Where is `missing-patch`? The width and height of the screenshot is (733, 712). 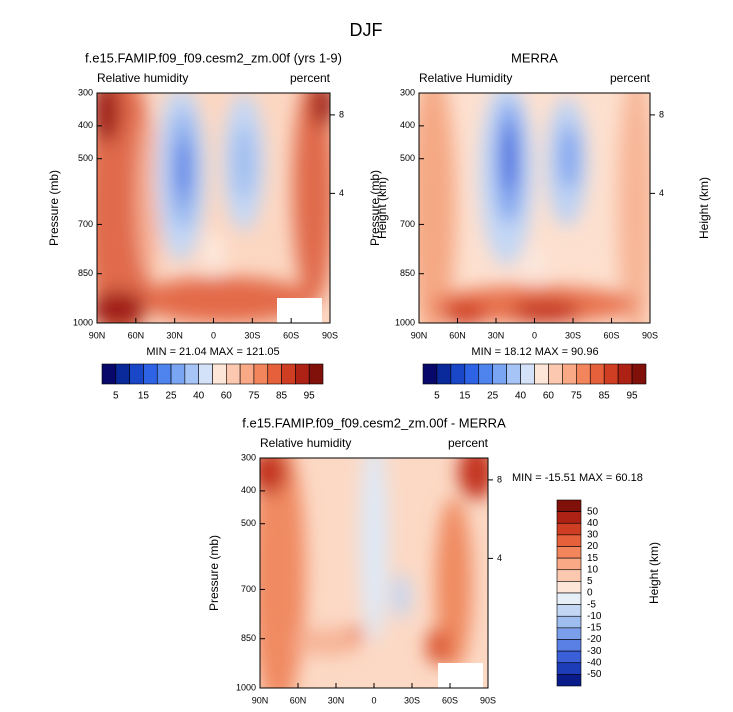 missing-patch is located at coordinates (299, 310).